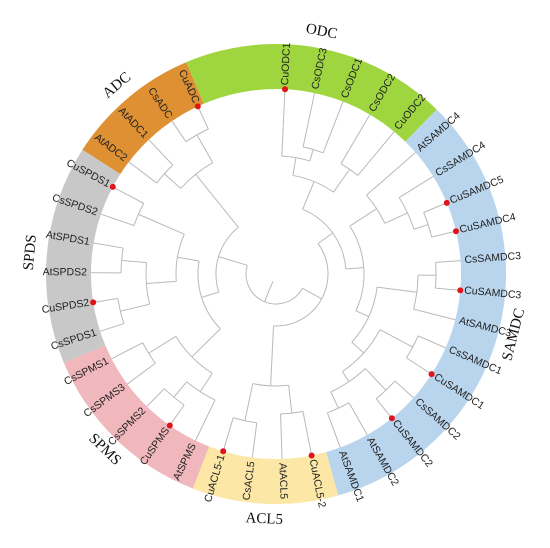 This screenshot has width=550, height=548. What do you see at coordinates (249, 481) in the screenshot?
I see `leaf-label: CsACL5` at bounding box center [249, 481].